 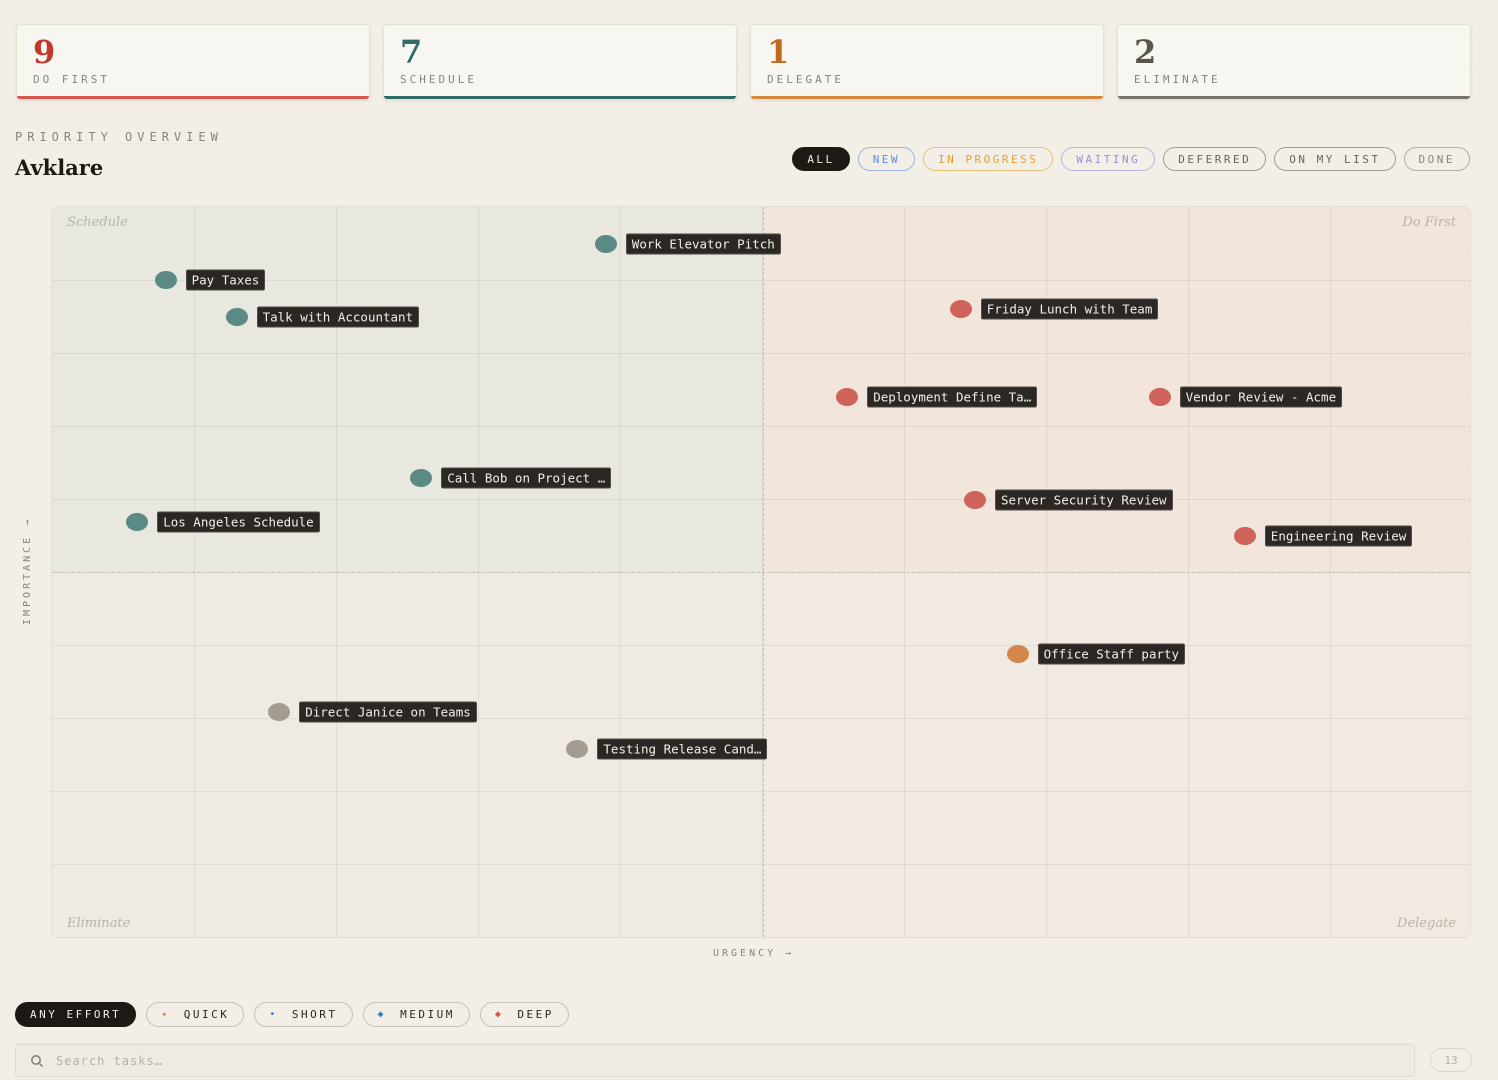 I want to click on effort-filter-label: QUICK, so click(x=206, y=1014).